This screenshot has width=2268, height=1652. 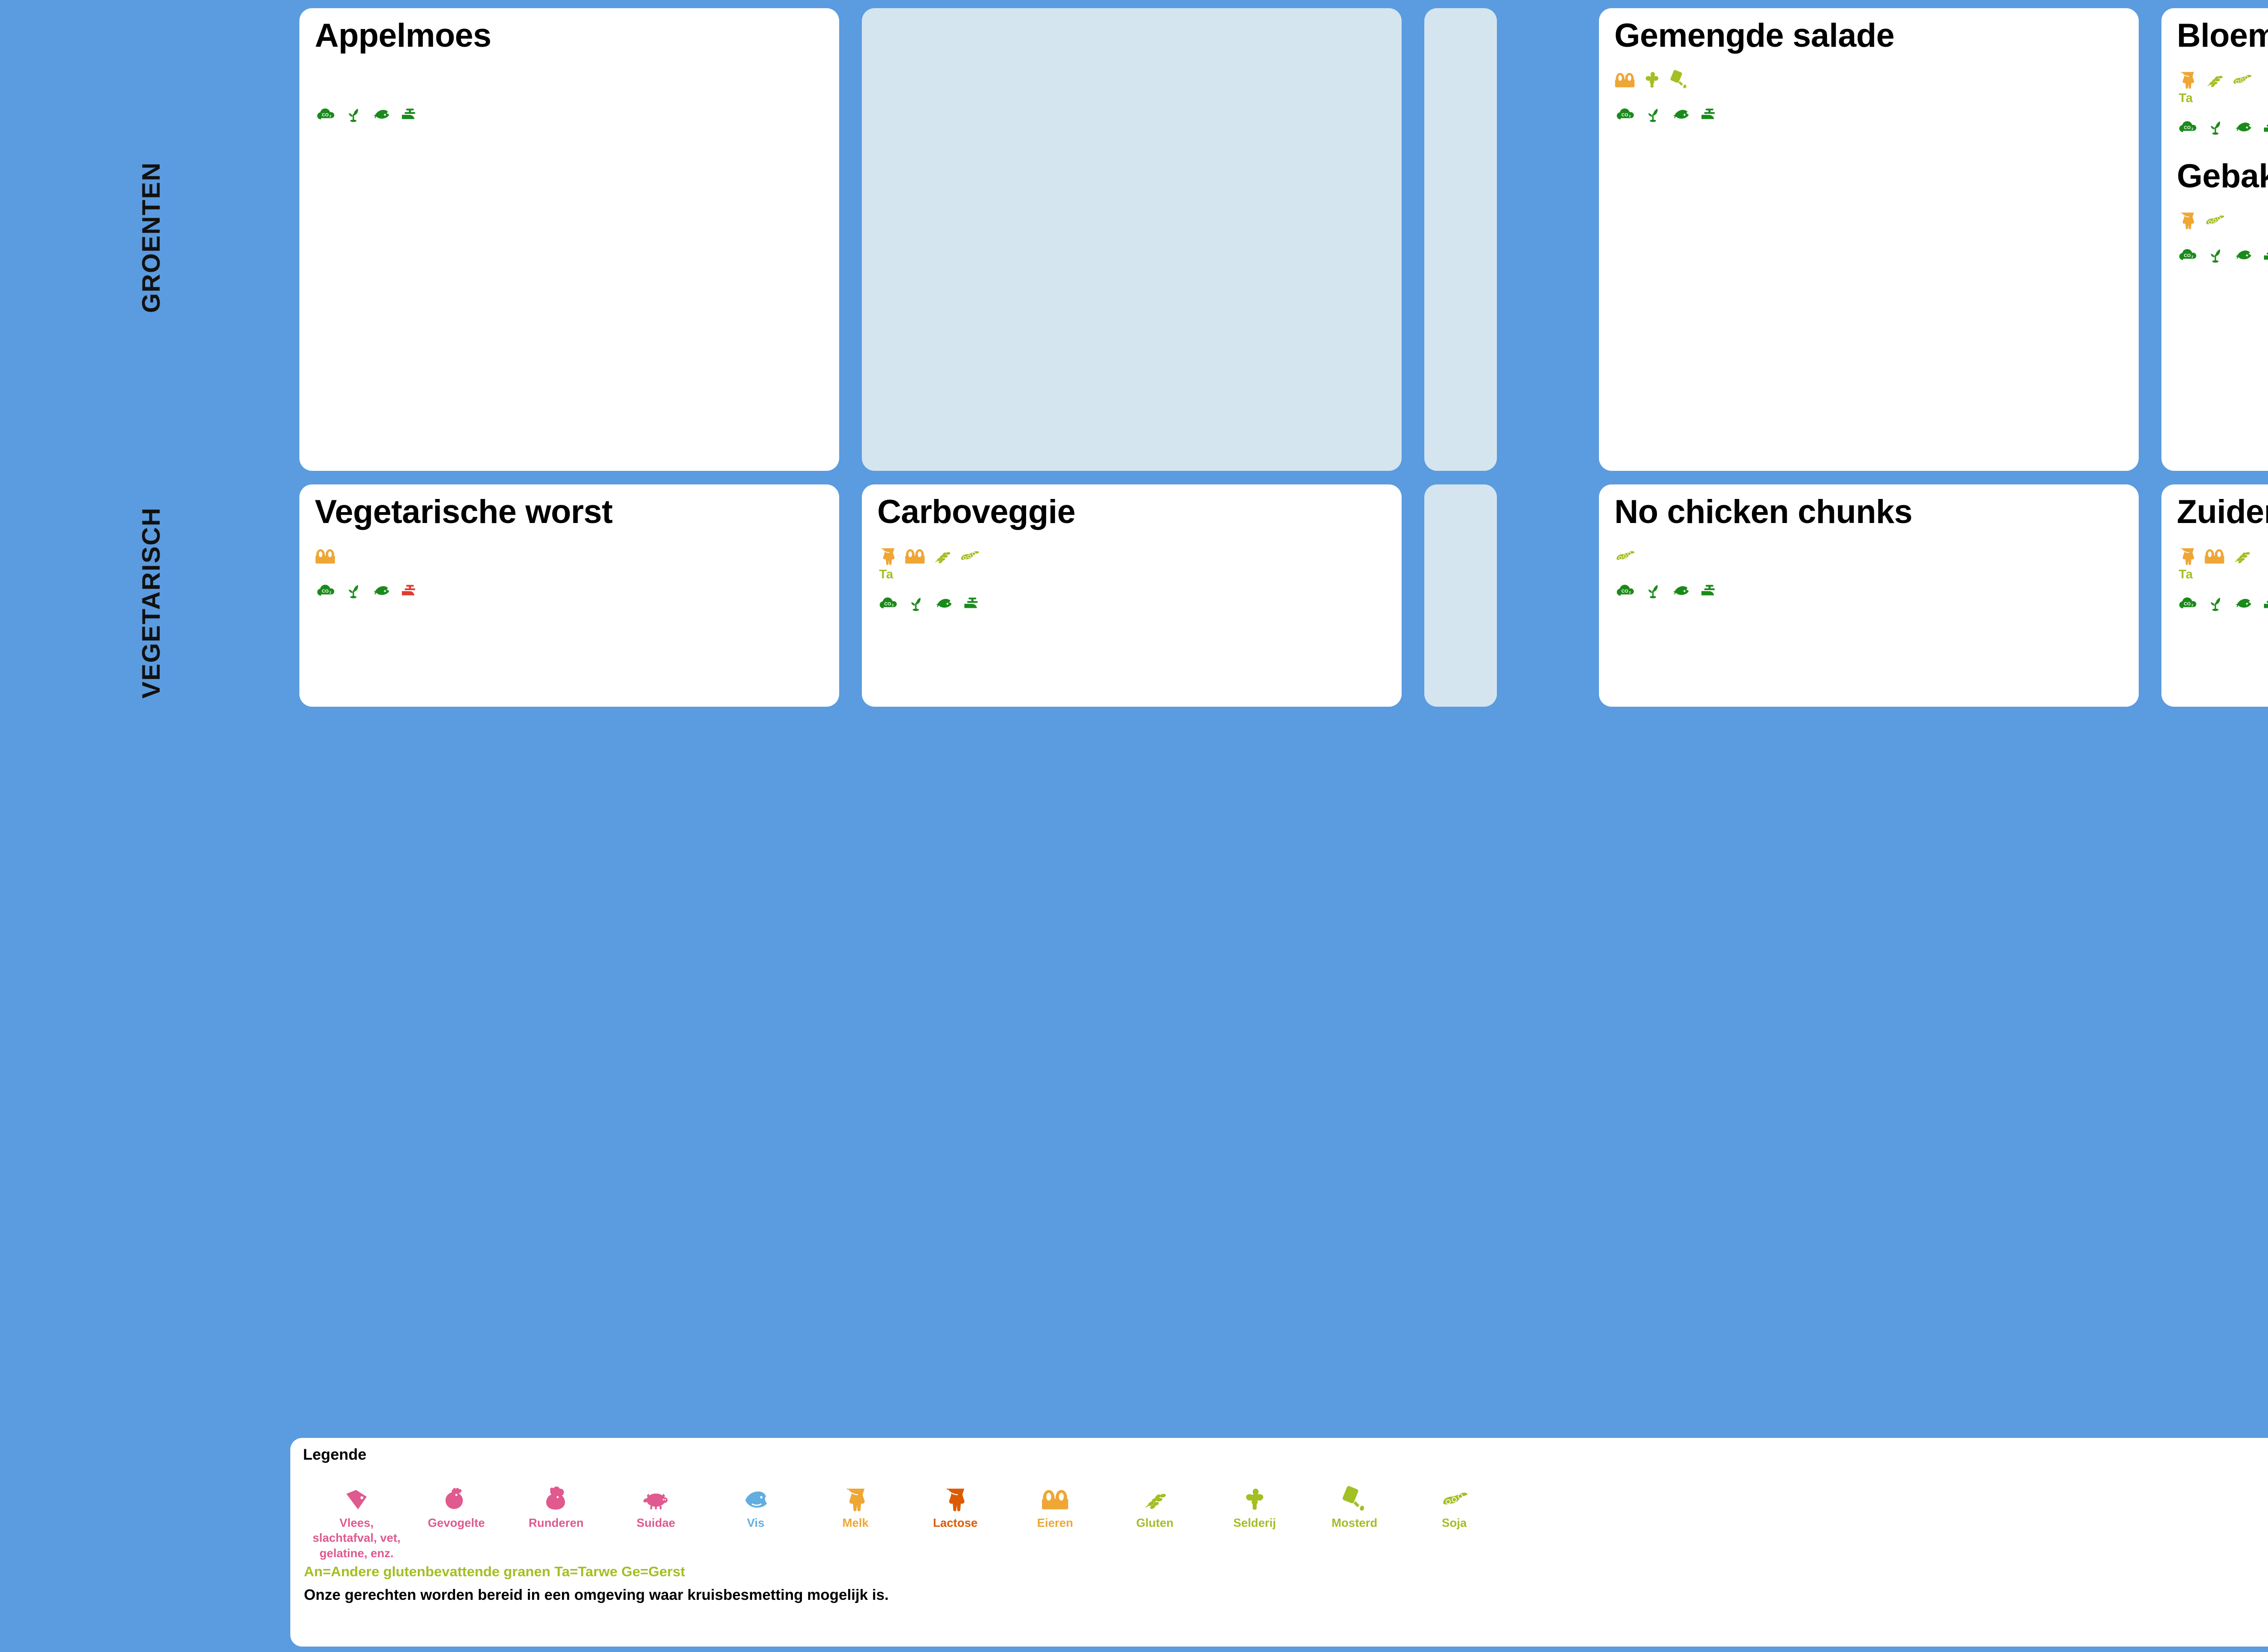 I want to click on legend-item-suidae: Suidae, so click(x=656, y=1498).